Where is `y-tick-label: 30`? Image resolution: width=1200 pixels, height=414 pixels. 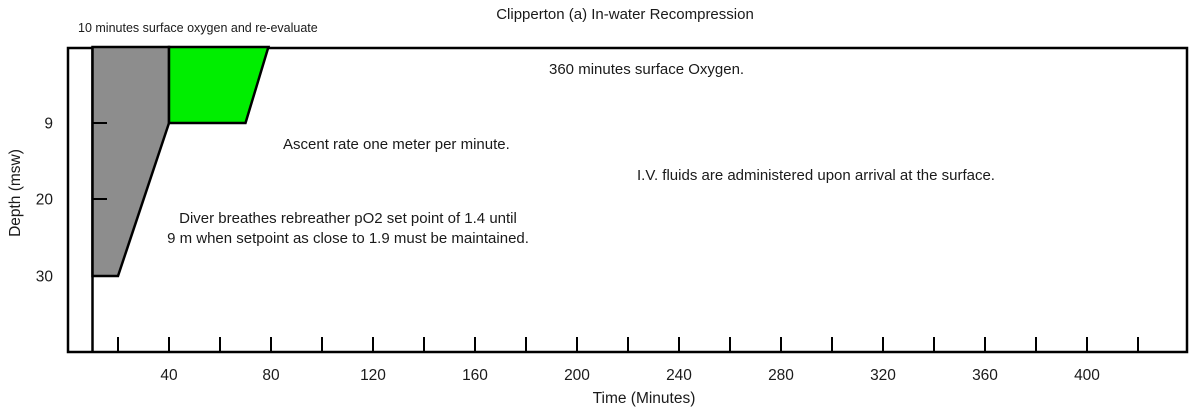 y-tick-label: 30 is located at coordinates (45, 277).